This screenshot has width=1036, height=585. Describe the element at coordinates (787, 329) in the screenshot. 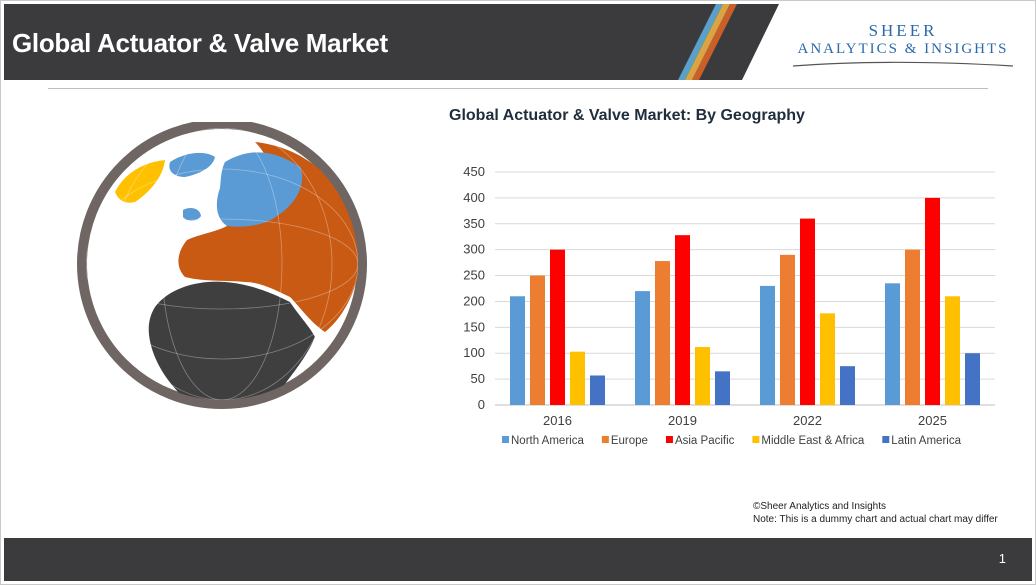

I see `bar-europe-2022` at that location.